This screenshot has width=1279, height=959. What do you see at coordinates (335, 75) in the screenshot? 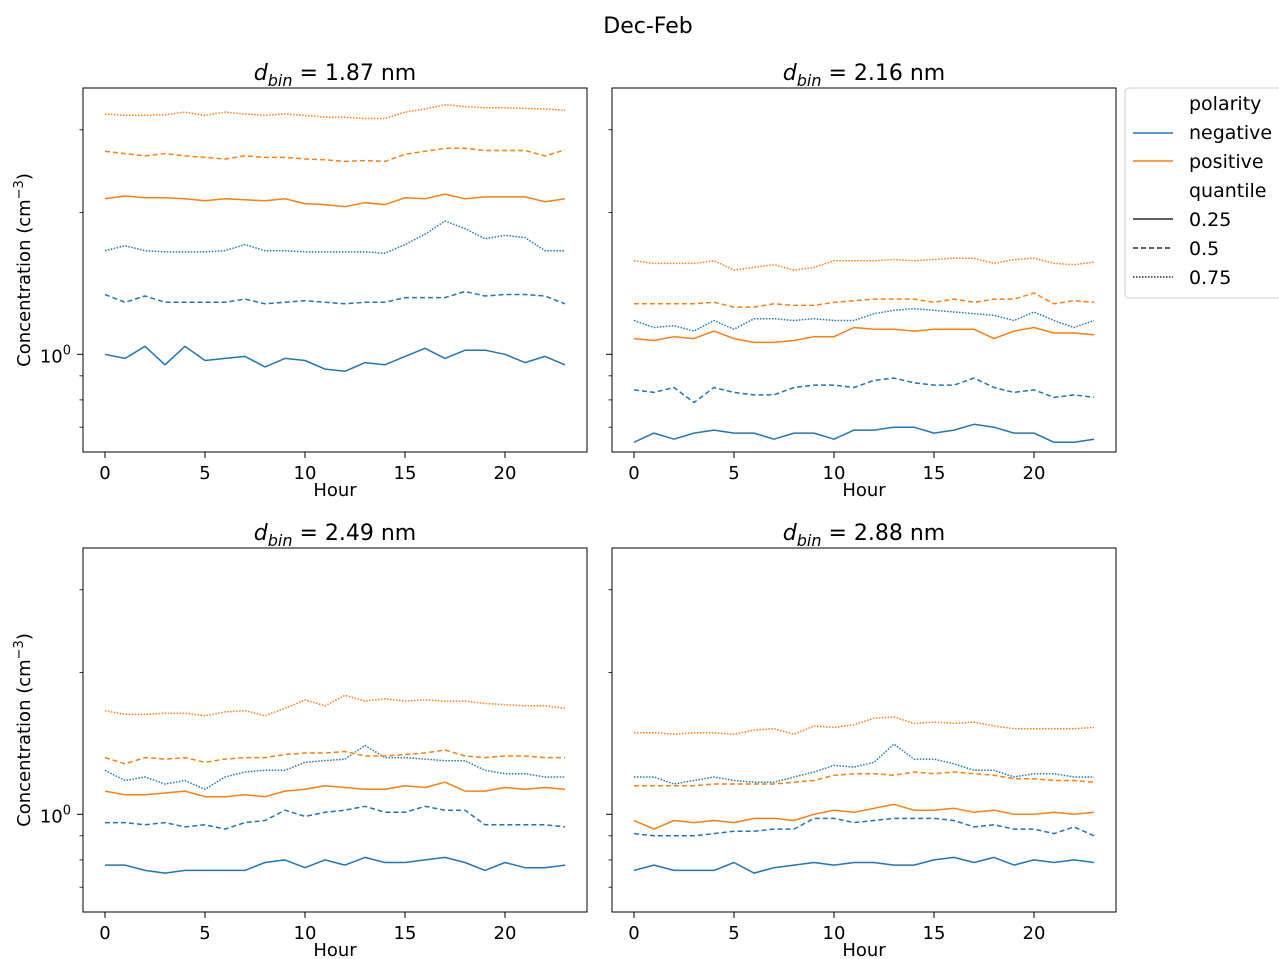
I see `panel-title: dbin = 1.87 nm` at bounding box center [335, 75].